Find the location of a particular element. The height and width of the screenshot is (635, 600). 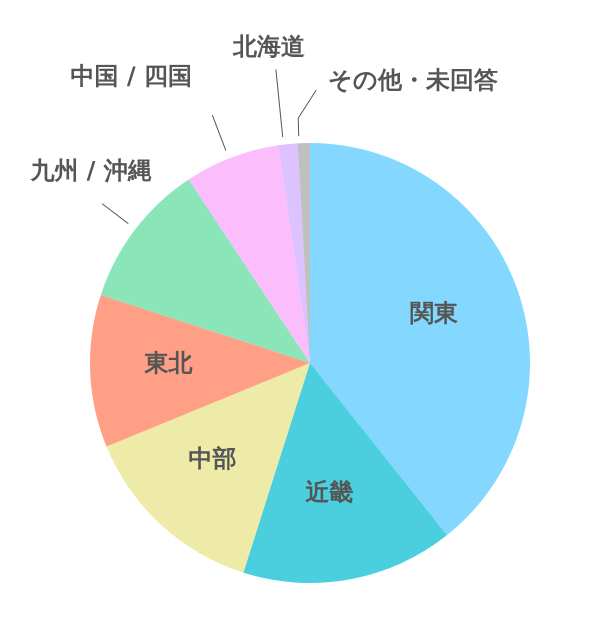

slice-label: 北海道 is located at coordinates (268, 46).